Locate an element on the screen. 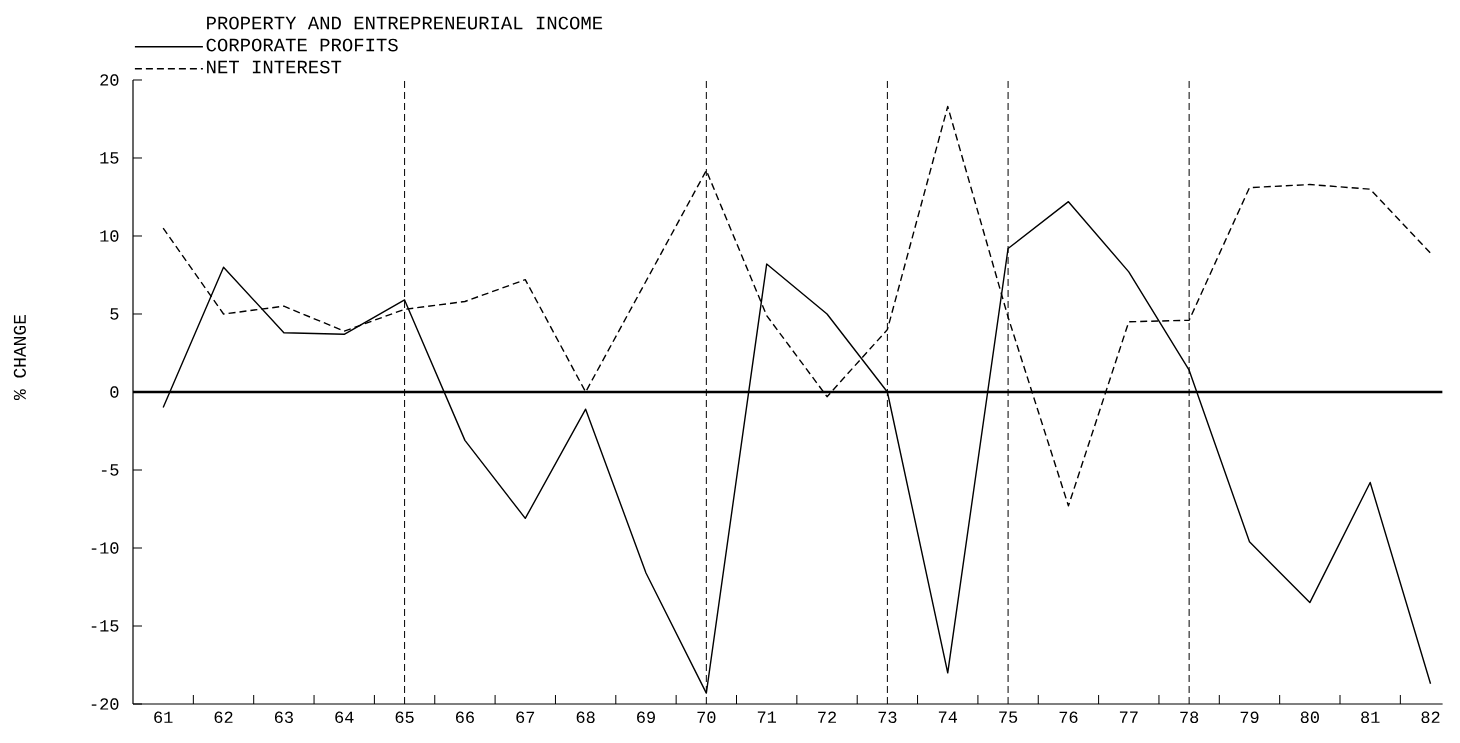 This screenshot has width=1460, height=743. x-tick-label: 72 is located at coordinates (827, 717).